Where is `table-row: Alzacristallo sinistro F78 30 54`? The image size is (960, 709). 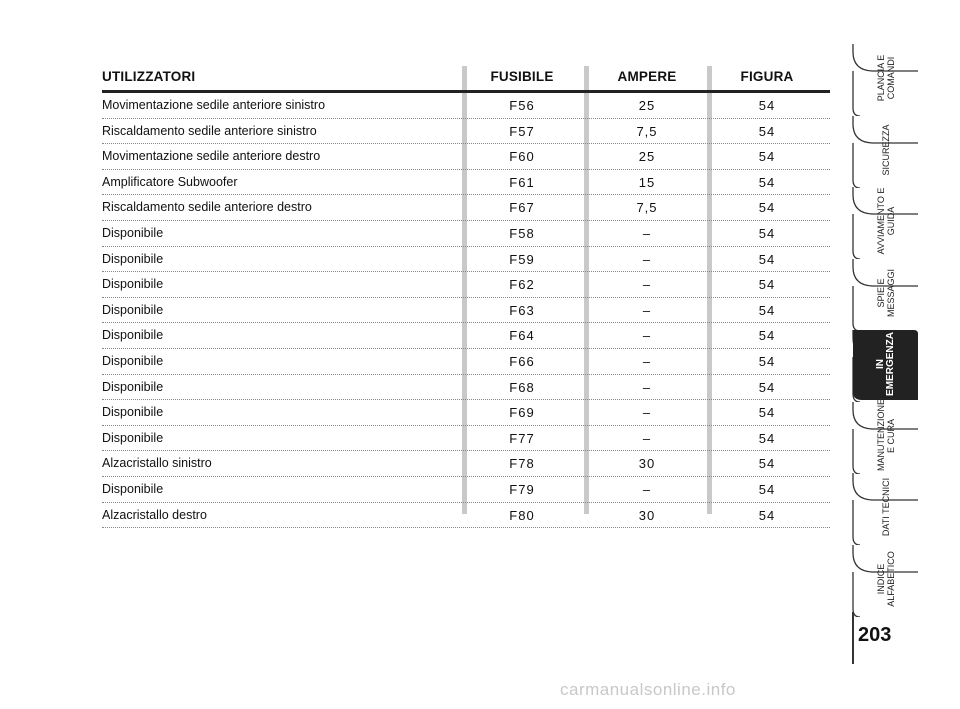 table-row: Alzacristallo sinistro F78 30 54 is located at coordinates (466, 464).